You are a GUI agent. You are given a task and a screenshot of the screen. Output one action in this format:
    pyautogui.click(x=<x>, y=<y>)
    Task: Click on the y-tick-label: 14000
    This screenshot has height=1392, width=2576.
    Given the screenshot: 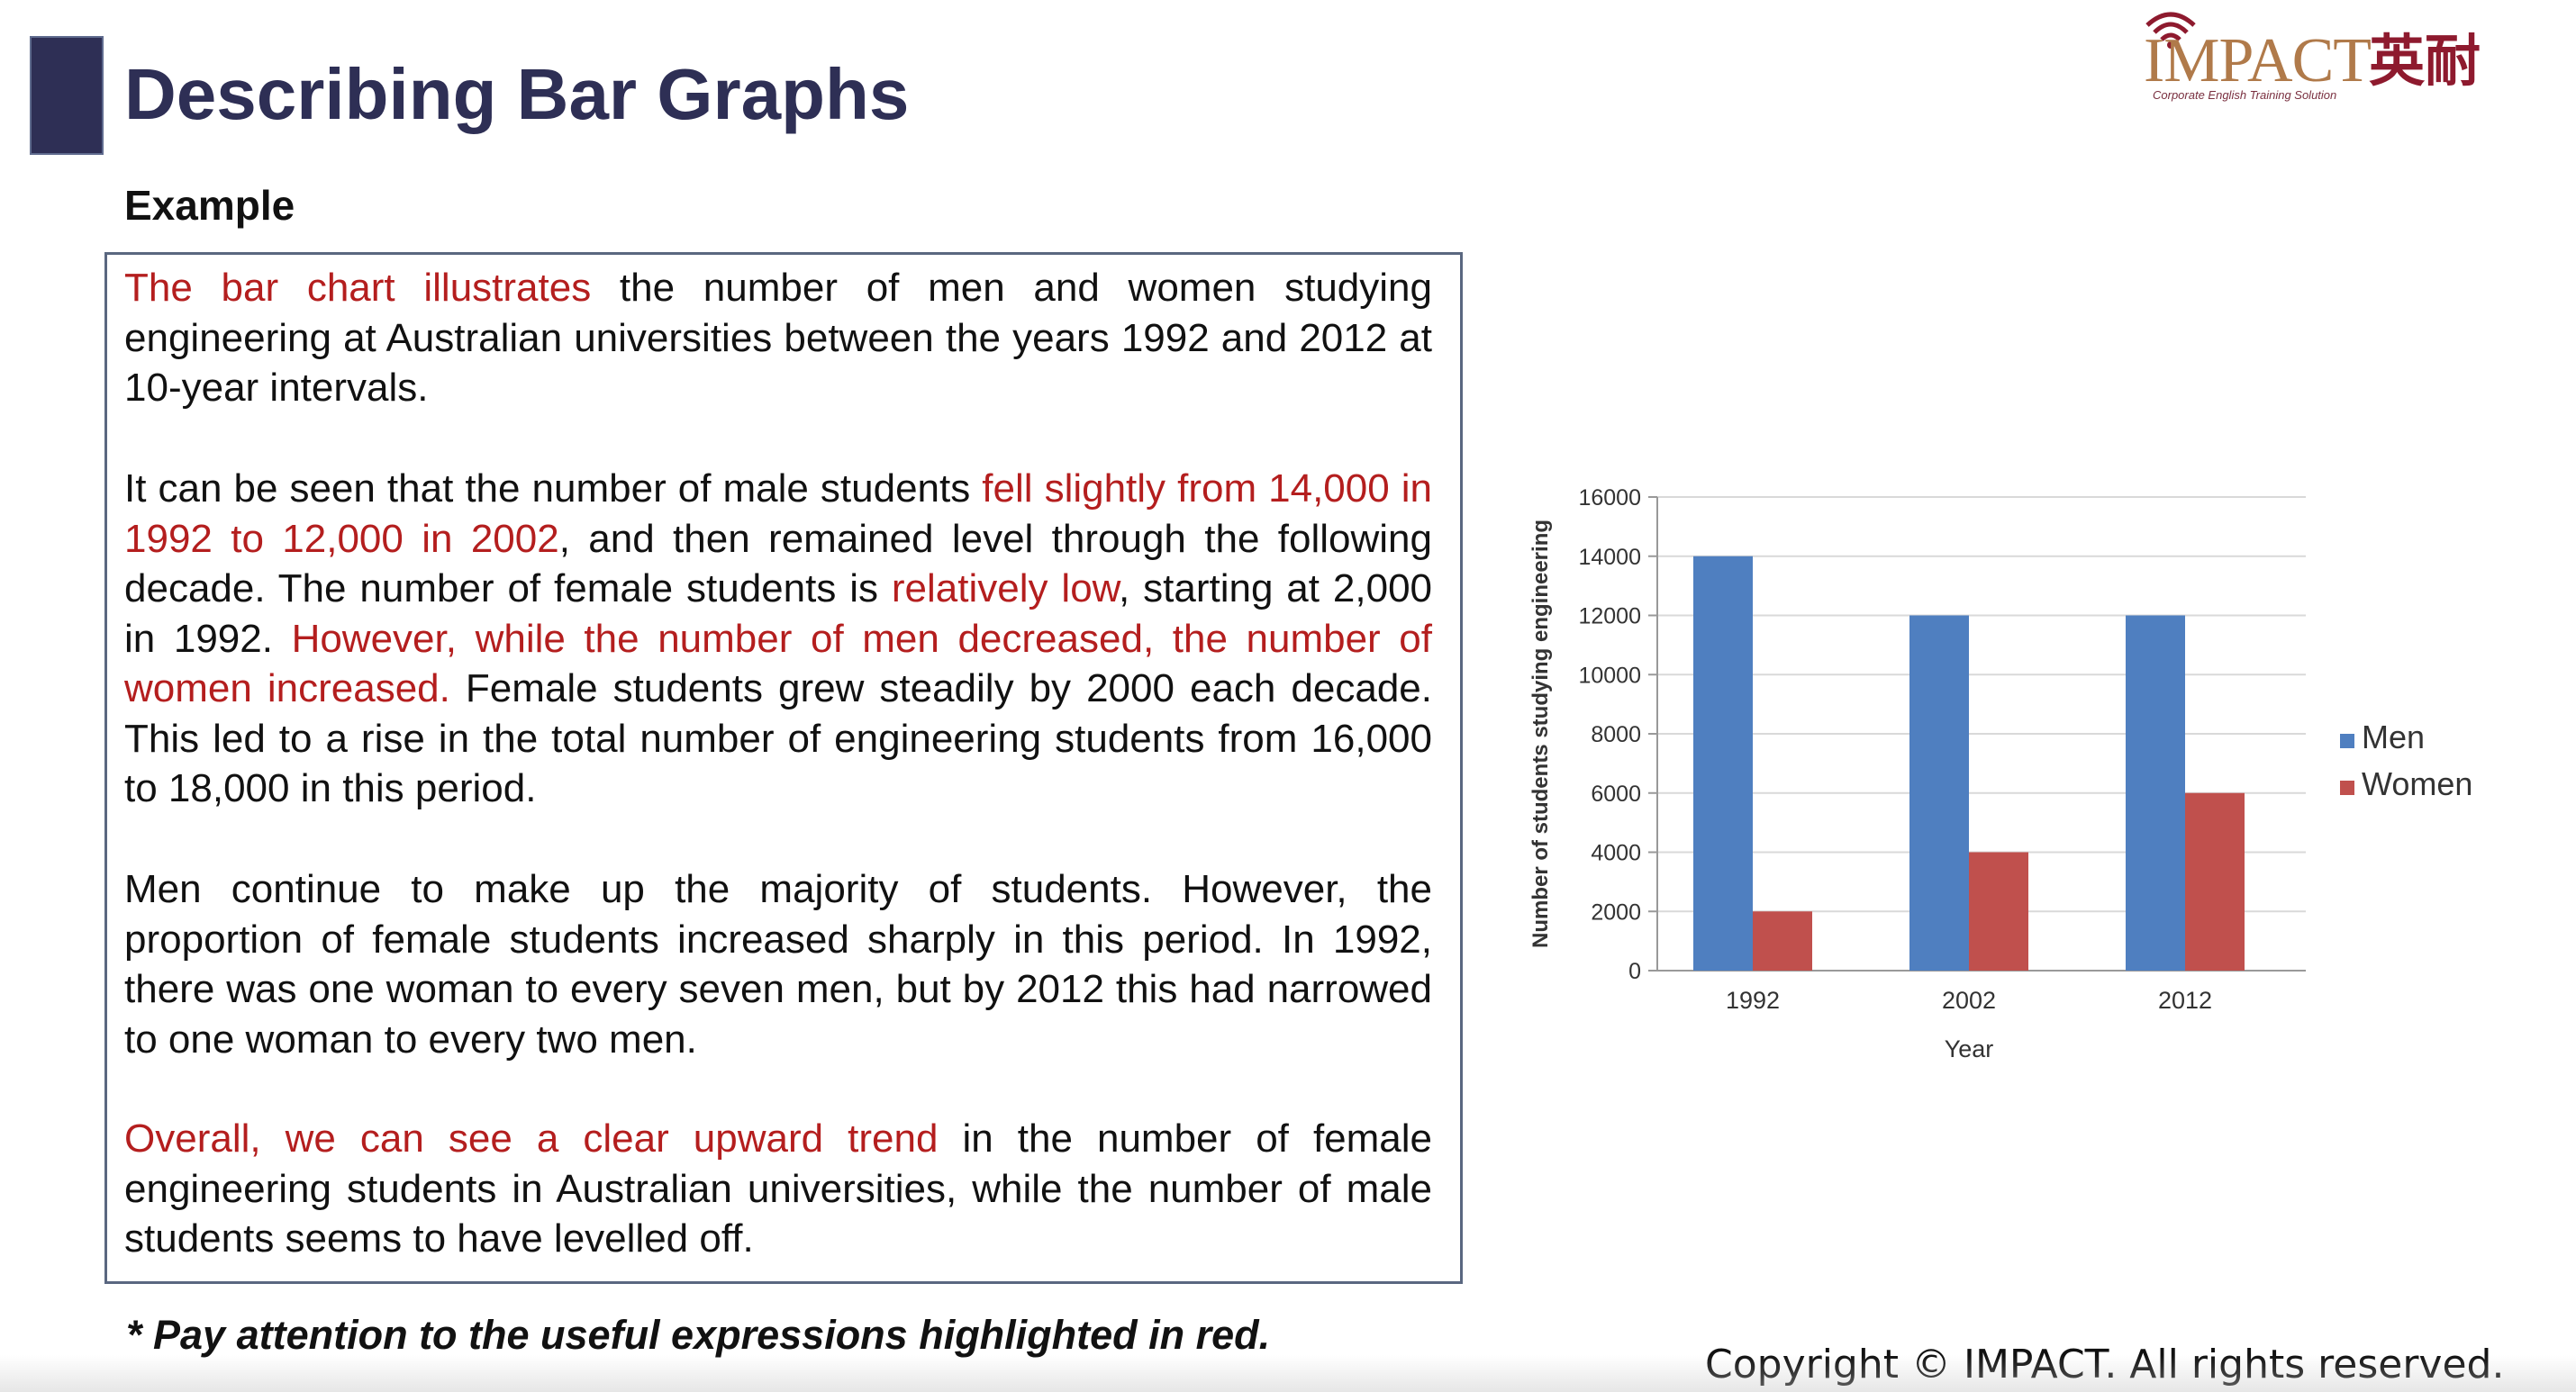 What is the action you would take?
    pyautogui.click(x=1609, y=557)
    